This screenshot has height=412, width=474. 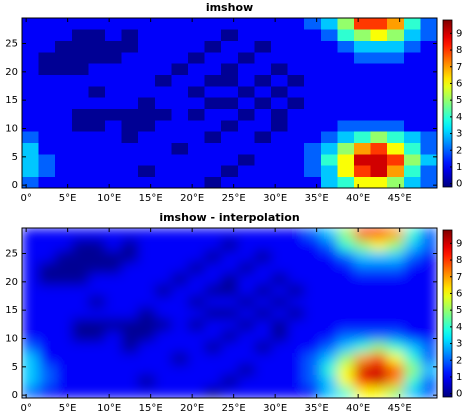 I want to click on colorbar-tick-label: 4, so click(x=459, y=327).